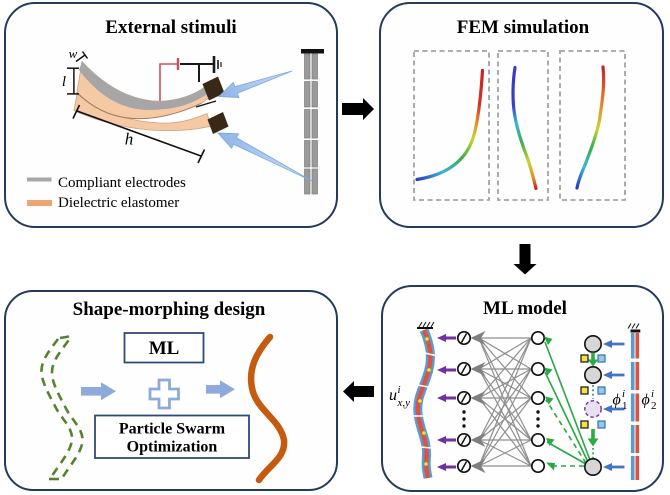 Image resolution: width=670 pixels, height=495 pixels. Describe the element at coordinates (172, 447) in the screenshot. I see `svg-text: Optimization` at that location.